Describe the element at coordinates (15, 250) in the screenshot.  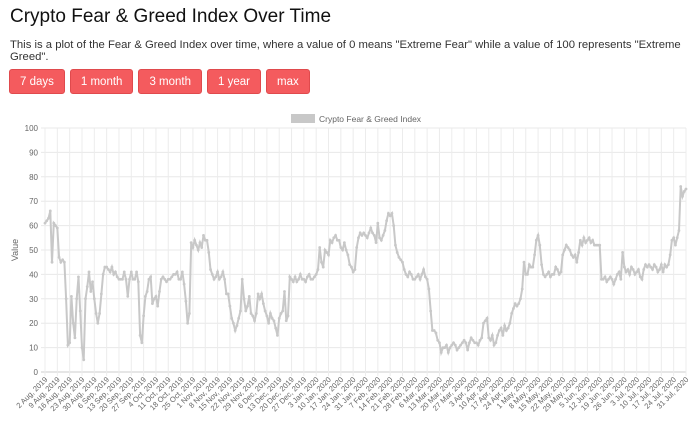
I see `y-axis-title: Value` at that location.